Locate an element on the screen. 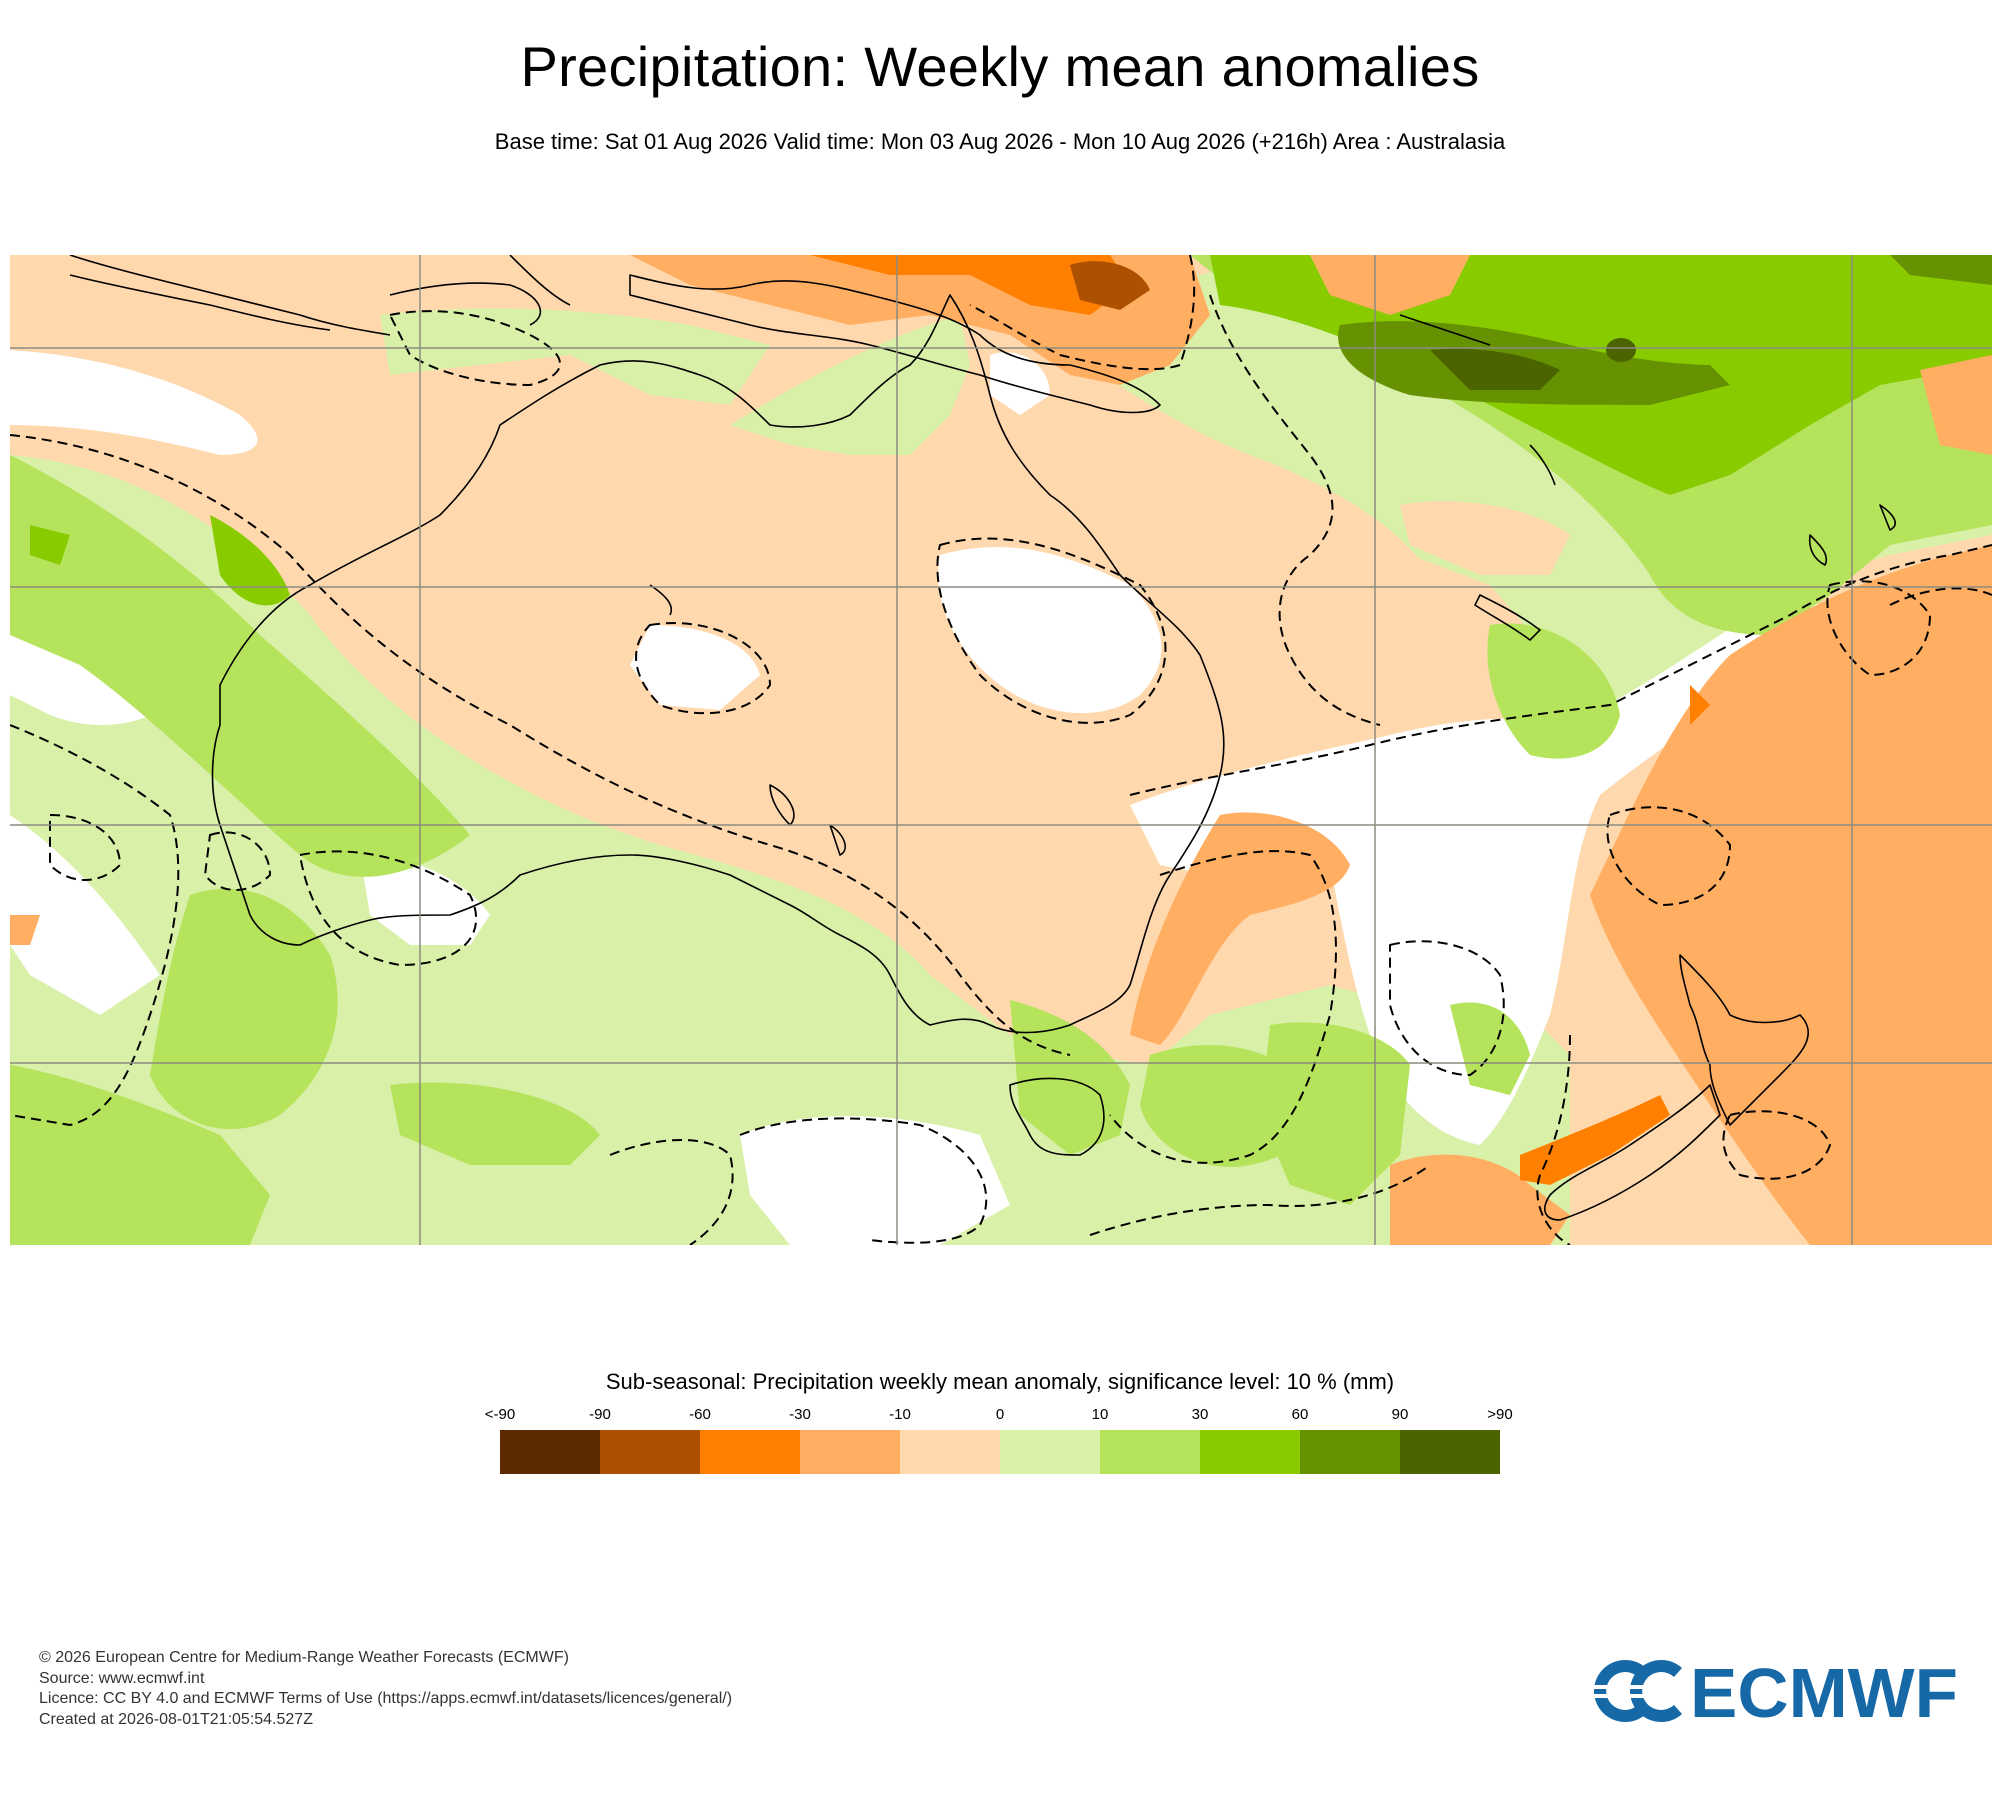 Image resolution: width=2000 pixels, height=1800 pixels. anomaly-over-90-regions is located at coordinates (1533, 364).